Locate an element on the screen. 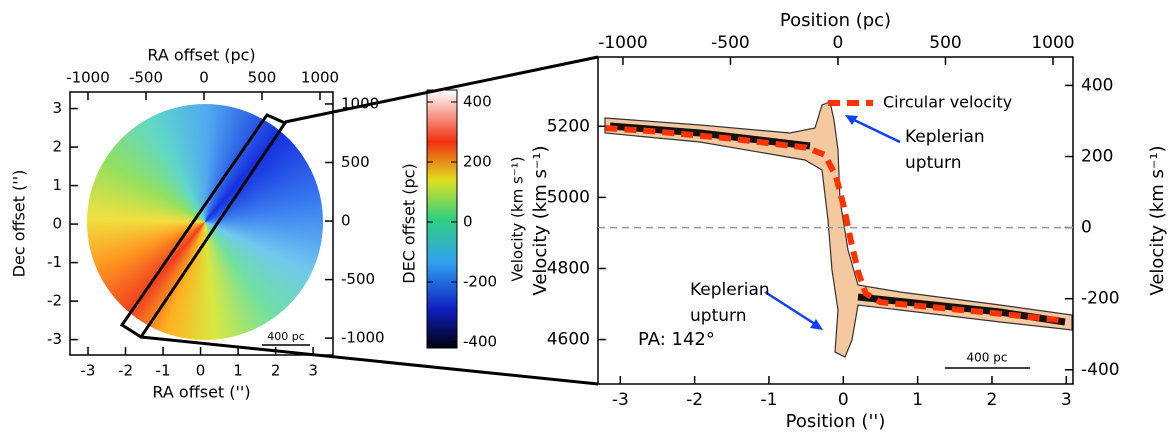 The height and width of the screenshot is (446, 1168). y2-tick-label: -500 is located at coordinates (358, 279).